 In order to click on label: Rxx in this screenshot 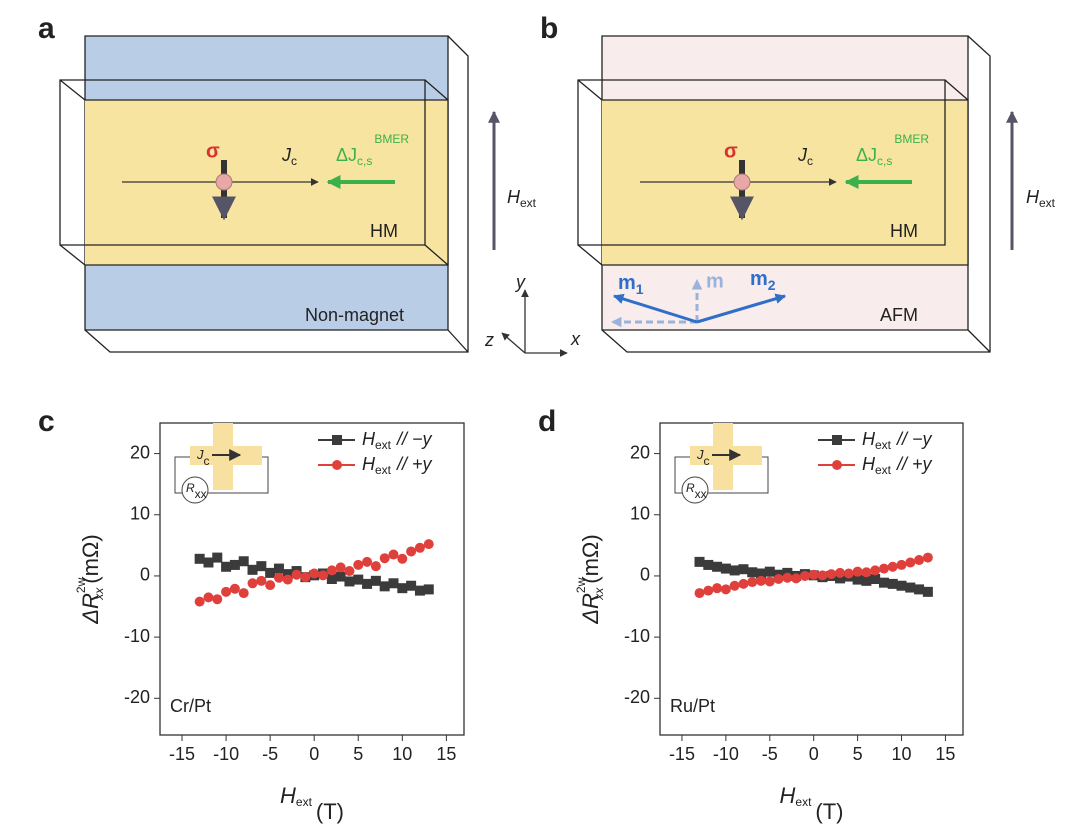, I will do `click(196, 491)`.